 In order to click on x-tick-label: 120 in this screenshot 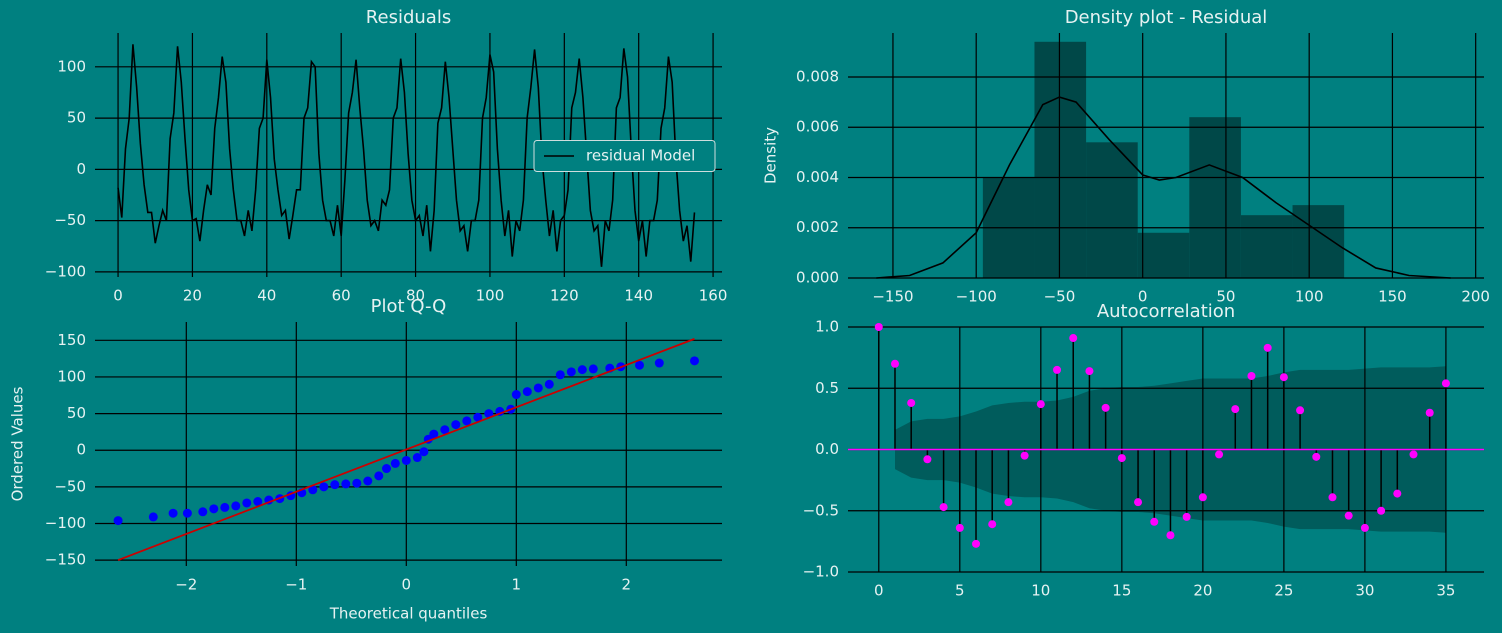, I will do `click(564, 296)`.